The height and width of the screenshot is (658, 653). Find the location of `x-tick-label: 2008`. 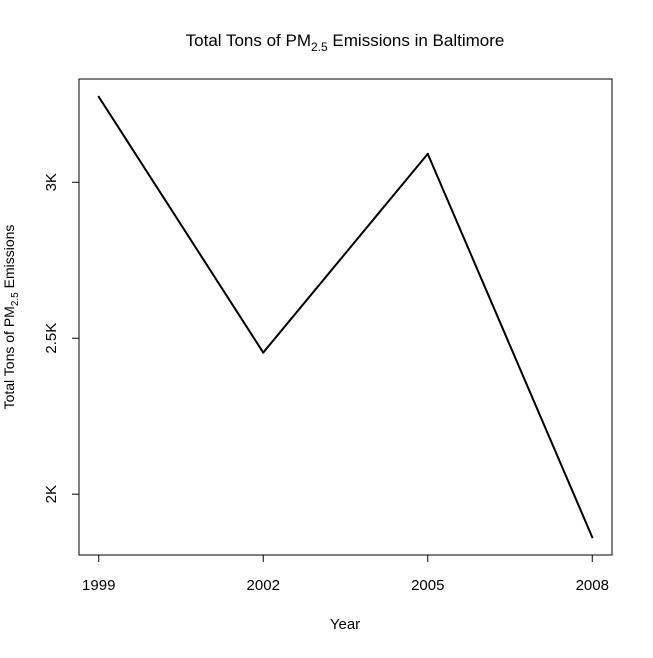

x-tick-label: 2008 is located at coordinates (592, 585).